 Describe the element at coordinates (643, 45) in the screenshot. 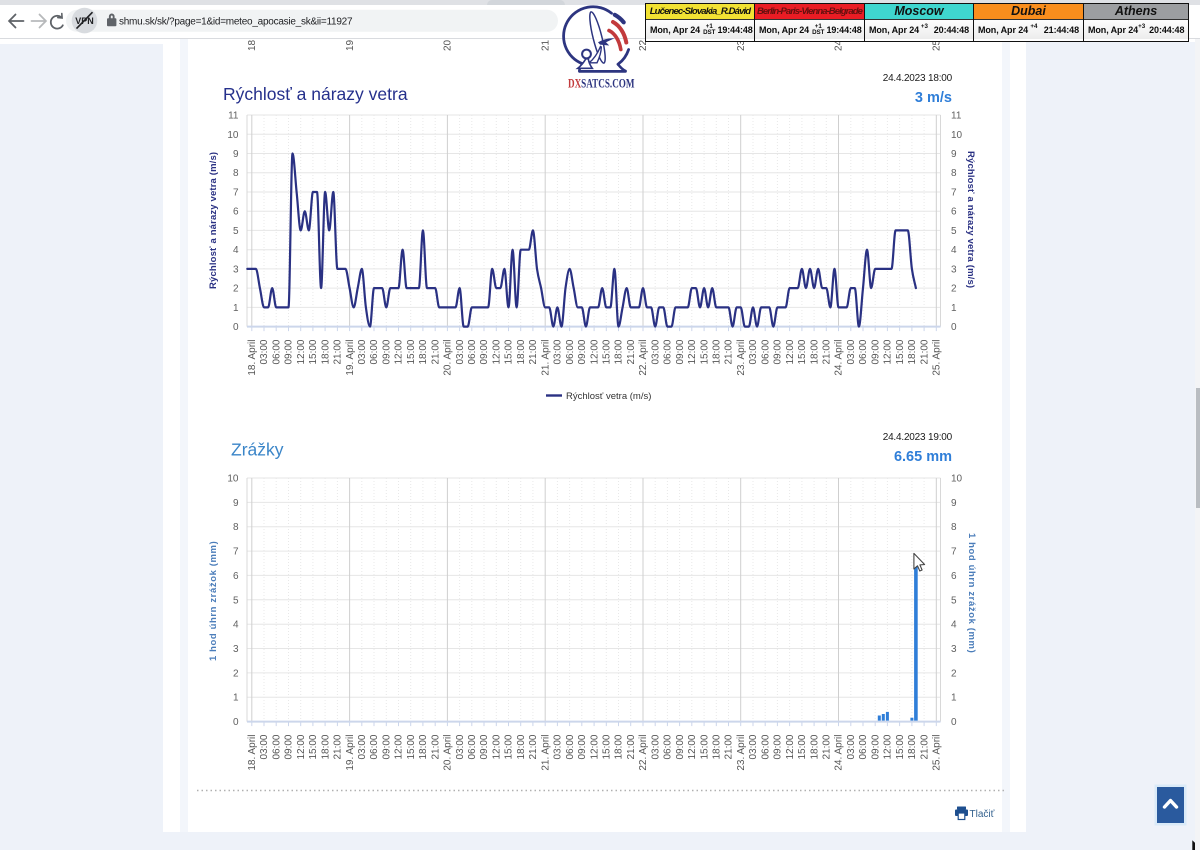

I see `svg-text: 22` at that location.